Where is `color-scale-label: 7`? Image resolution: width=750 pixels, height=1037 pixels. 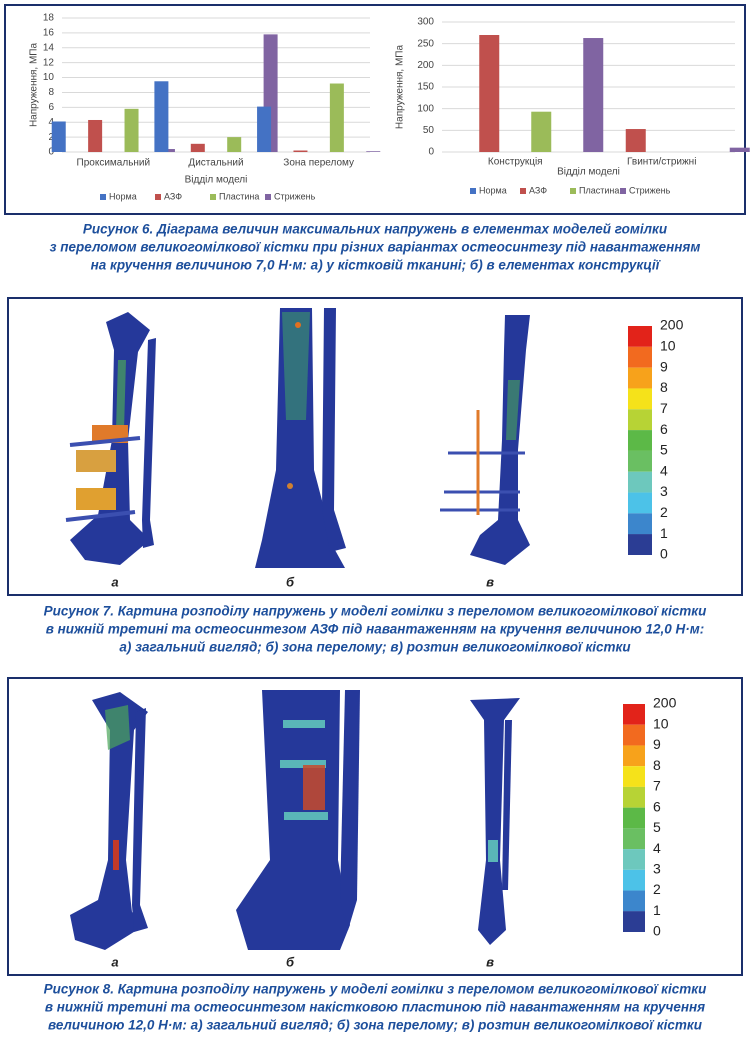
color-scale-label: 7 is located at coordinates (657, 786).